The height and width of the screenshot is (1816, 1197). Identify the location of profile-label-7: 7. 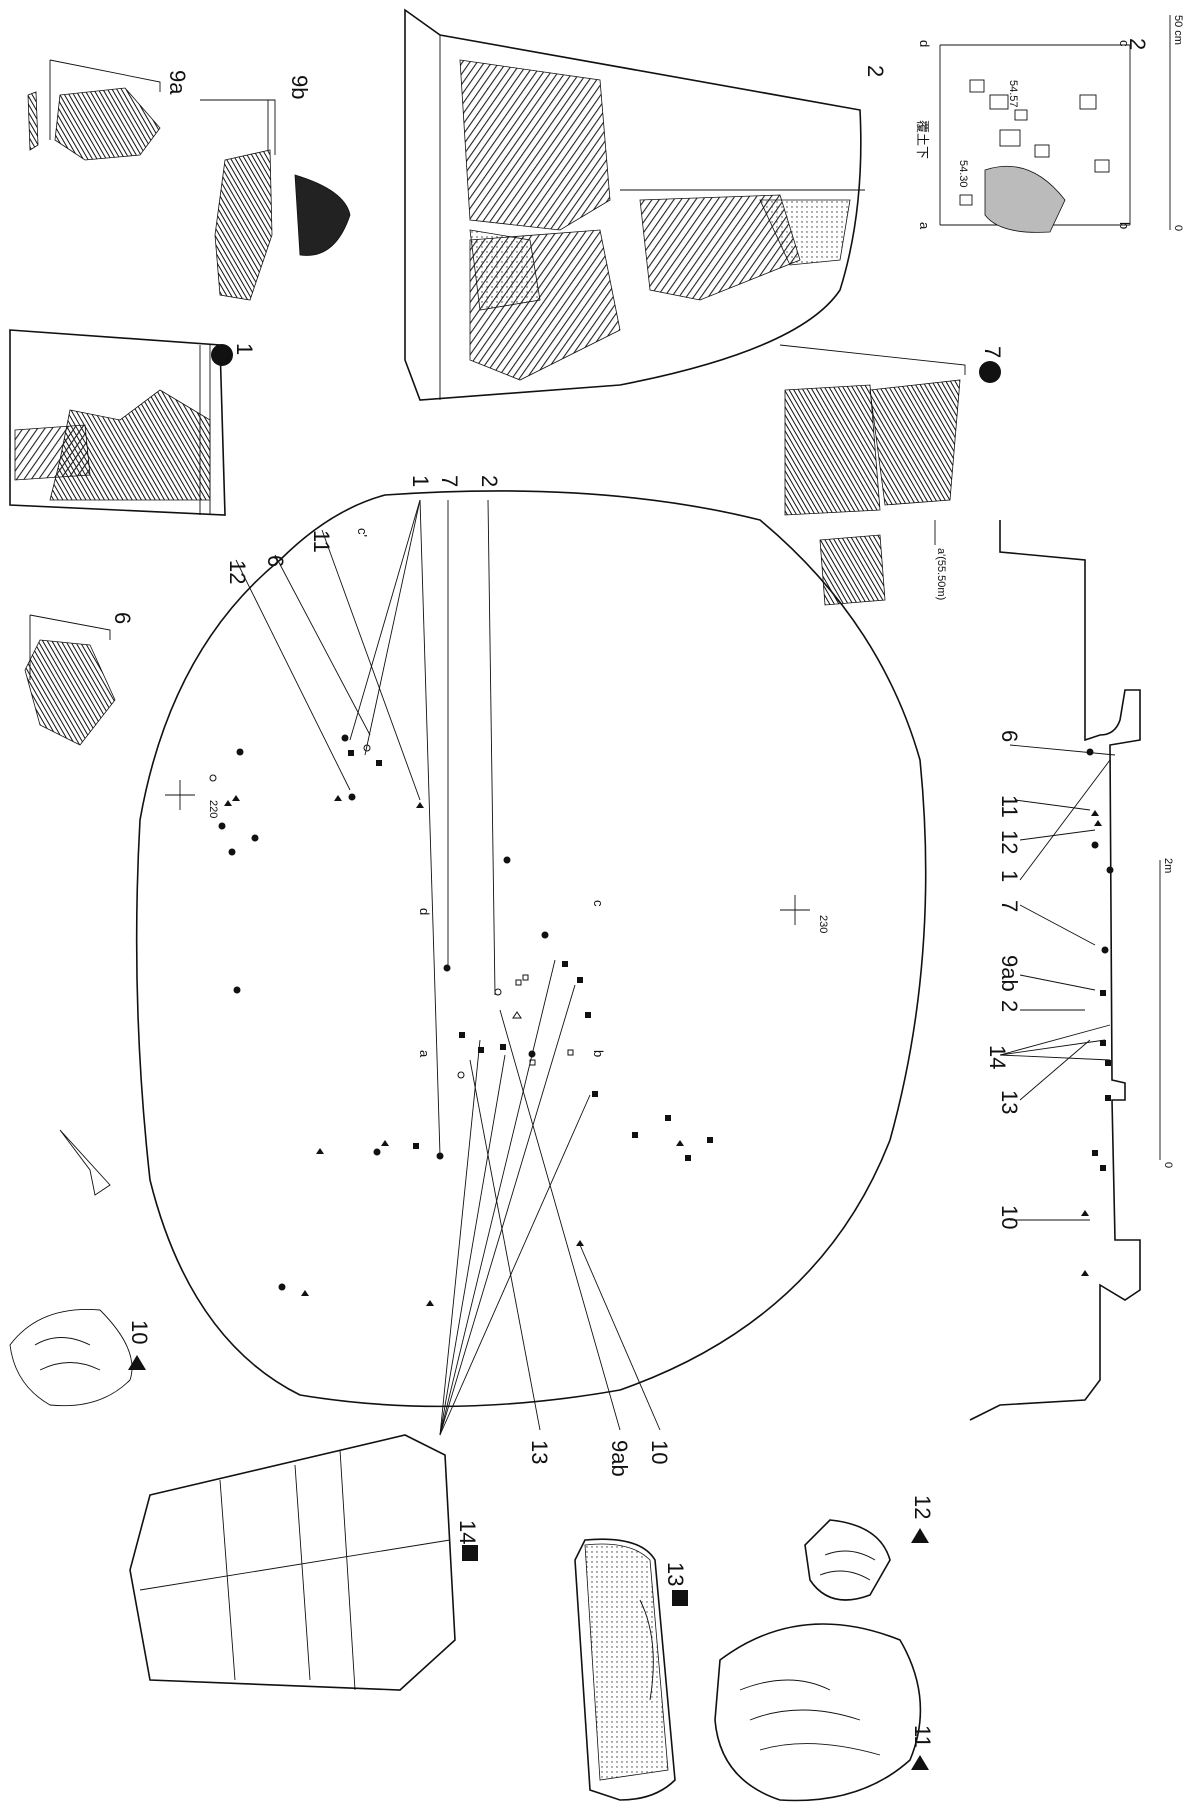
(1009, 906).